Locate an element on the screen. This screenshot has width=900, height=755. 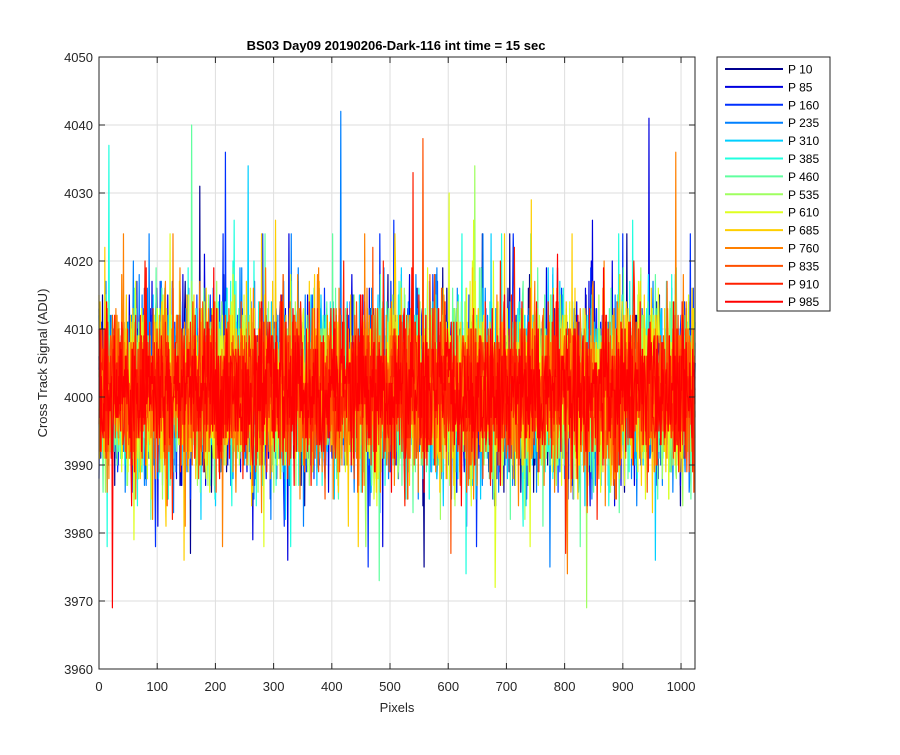
legend-label: P 160 is located at coordinates (803, 105).